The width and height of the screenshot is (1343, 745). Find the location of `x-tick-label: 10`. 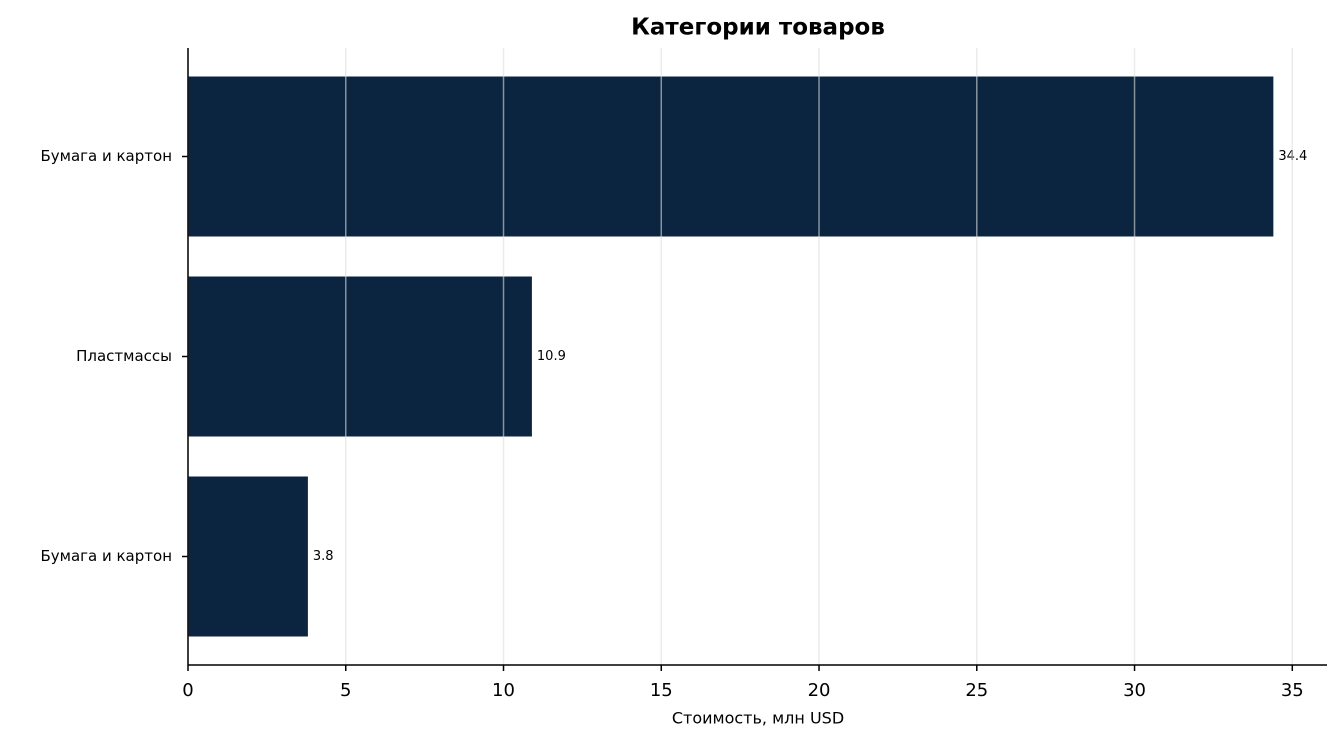

x-tick-label: 10 is located at coordinates (503, 690).